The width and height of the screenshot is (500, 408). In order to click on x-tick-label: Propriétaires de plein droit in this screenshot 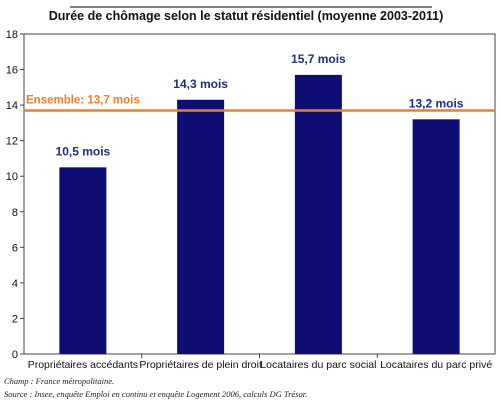, I will do `click(200, 365)`.